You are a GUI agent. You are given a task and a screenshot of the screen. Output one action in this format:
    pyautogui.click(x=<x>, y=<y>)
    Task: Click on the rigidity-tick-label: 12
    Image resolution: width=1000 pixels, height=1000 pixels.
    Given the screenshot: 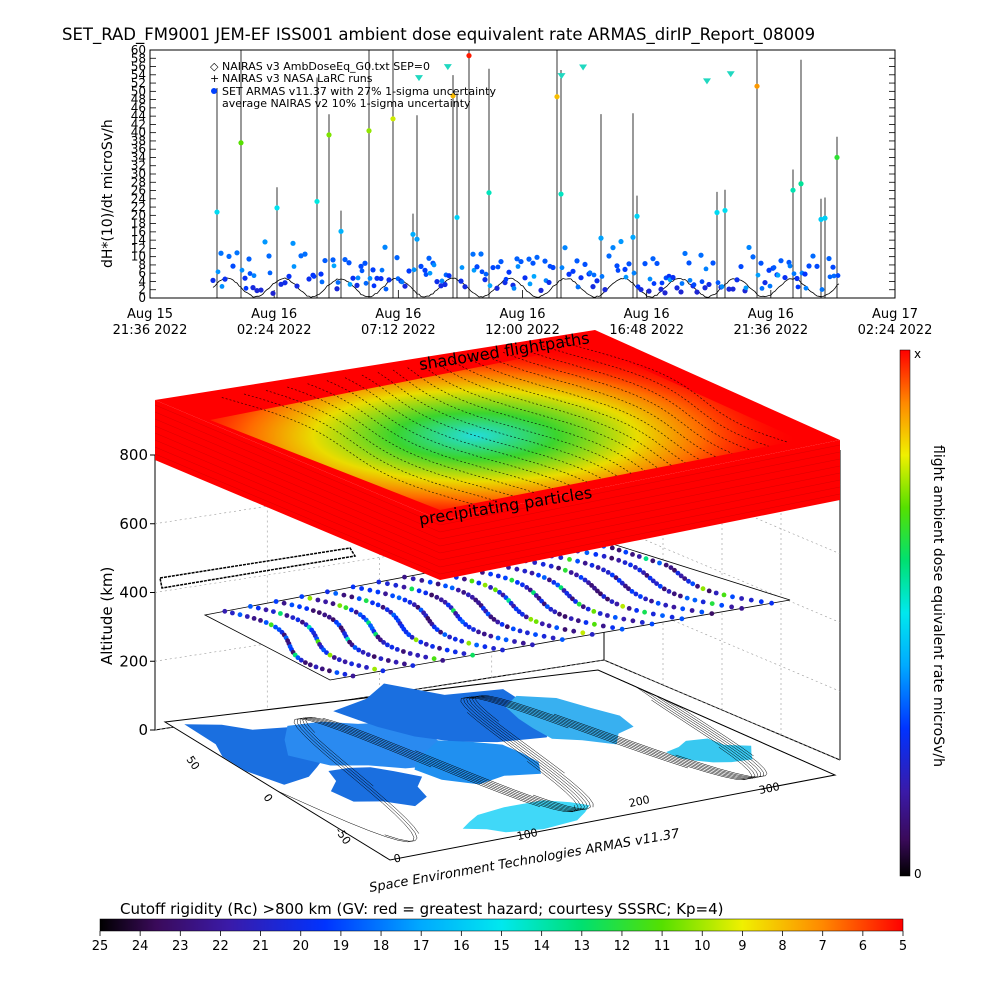 What is the action you would take?
    pyautogui.click(x=622, y=946)
    